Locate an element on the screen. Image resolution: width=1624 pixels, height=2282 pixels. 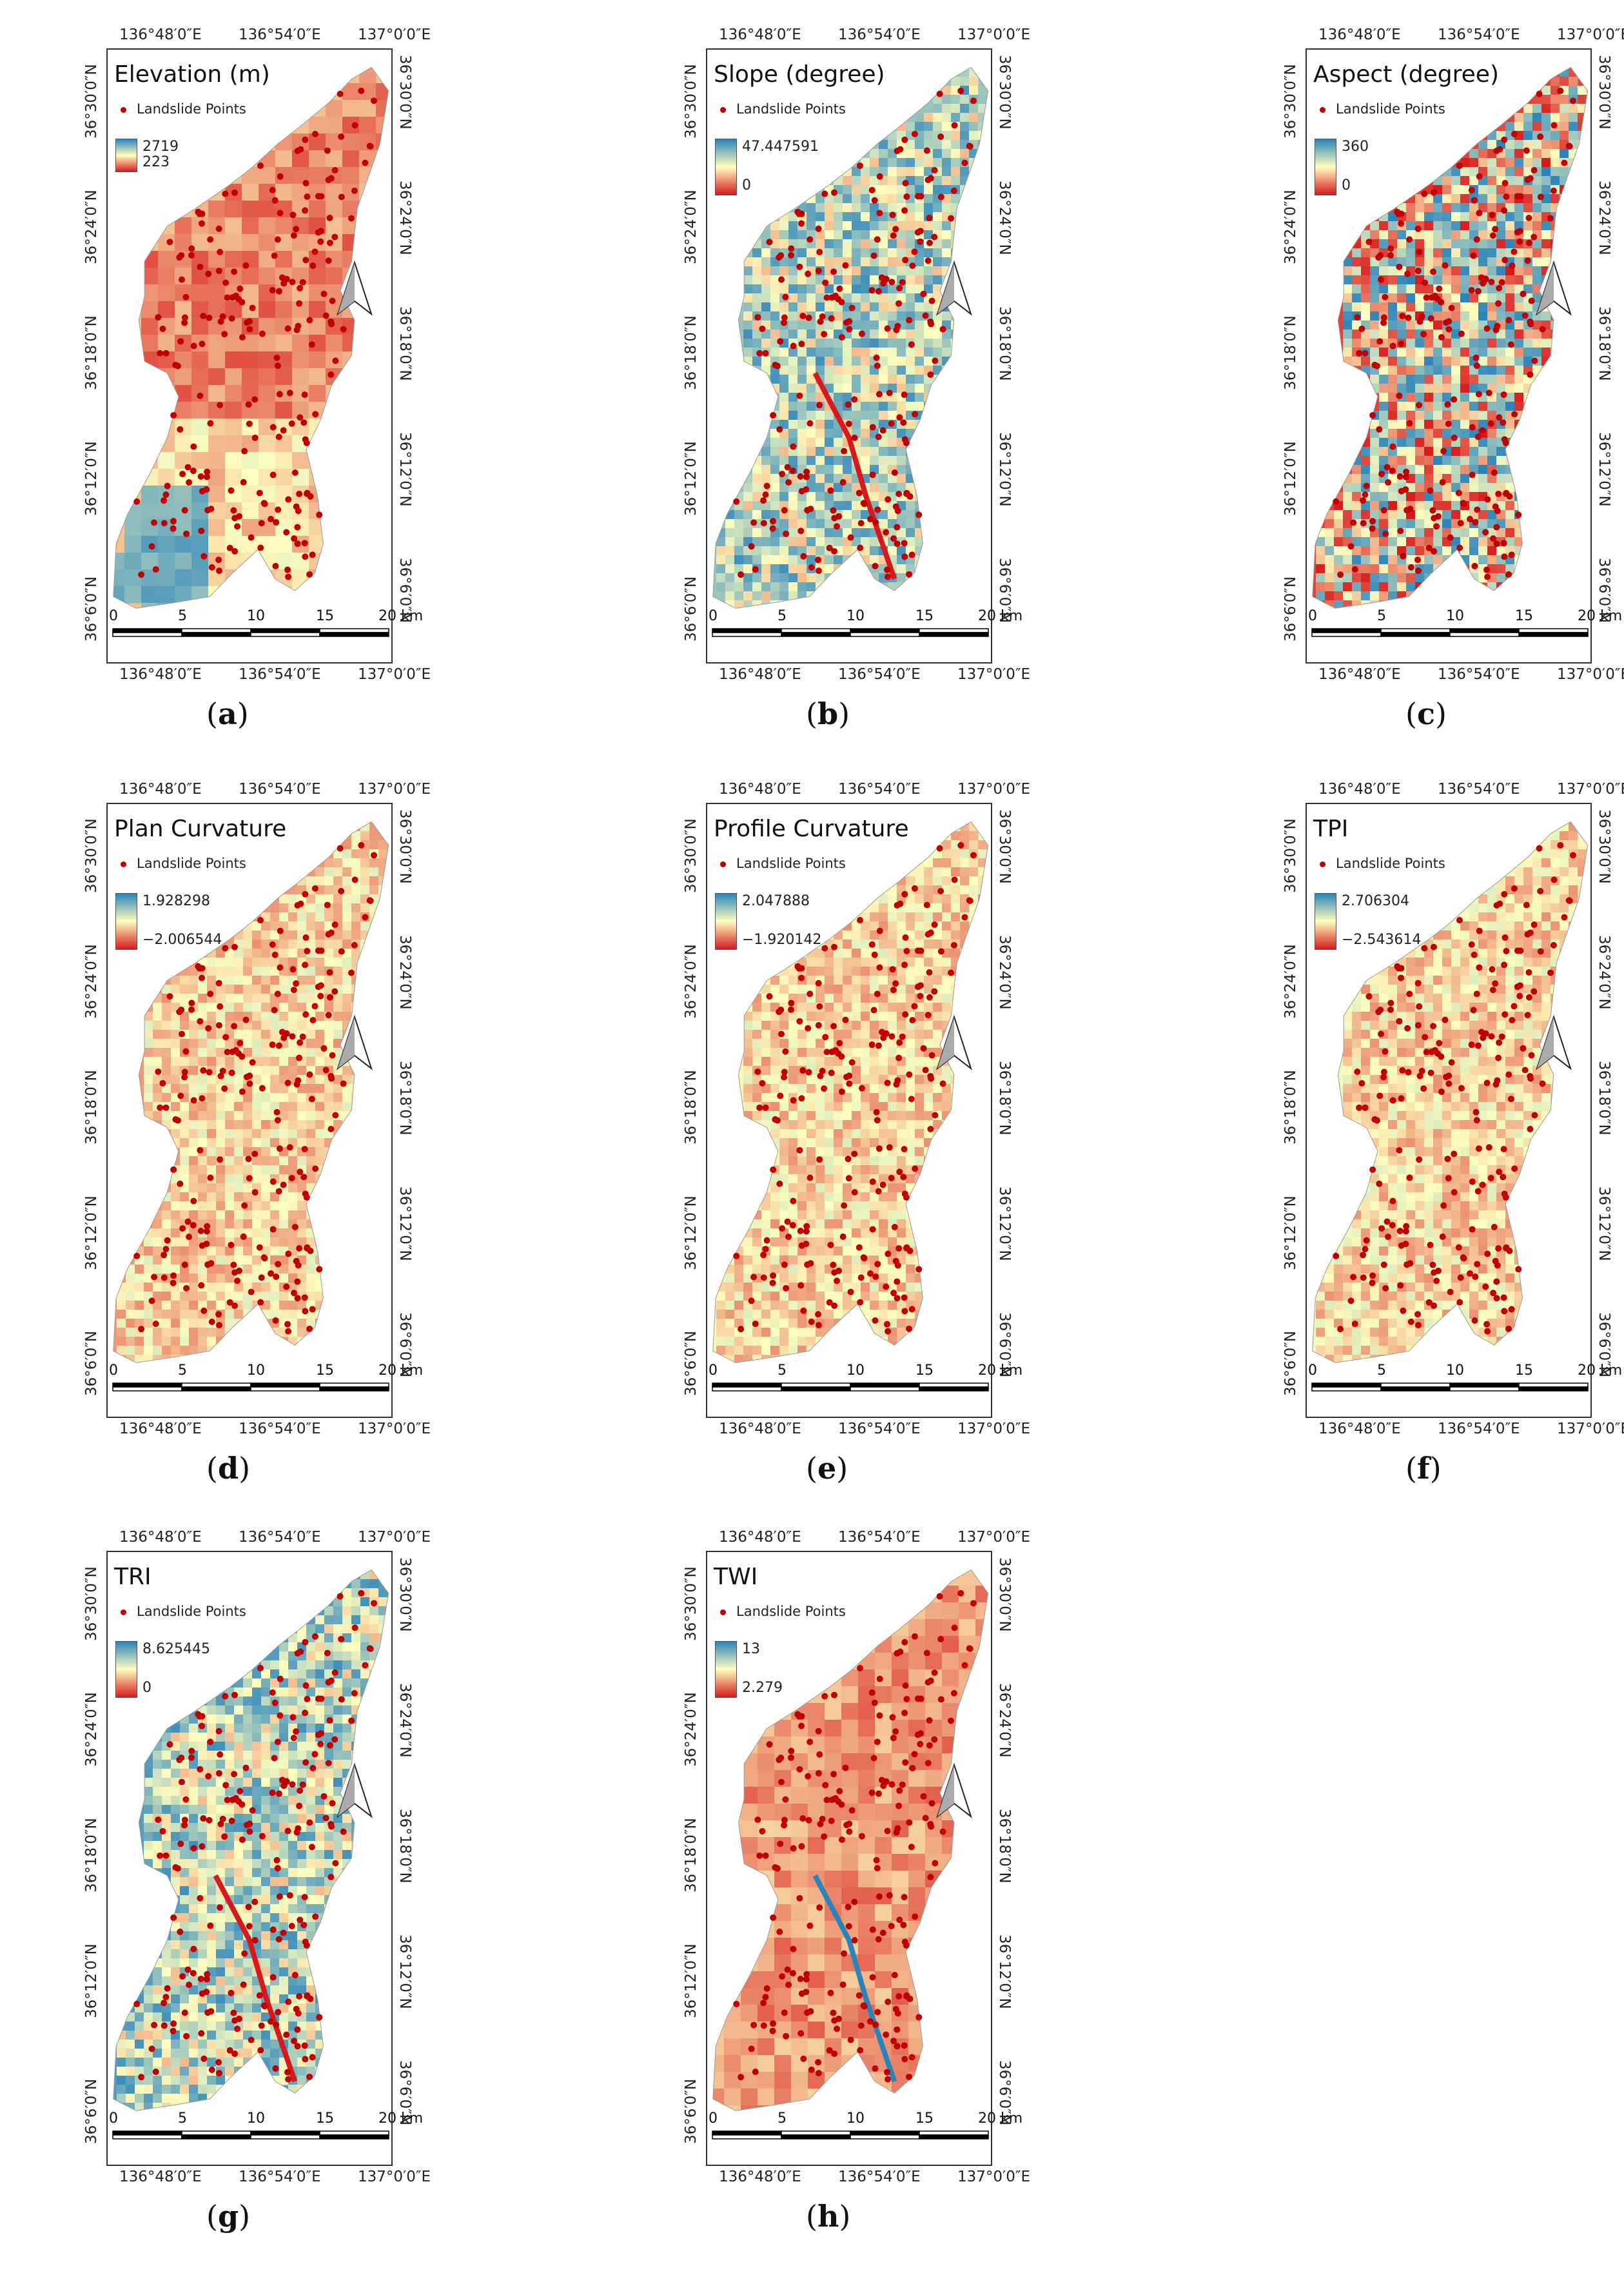
lon-tick-top: 136°54′0″E is located at coordinates (1479, 789).